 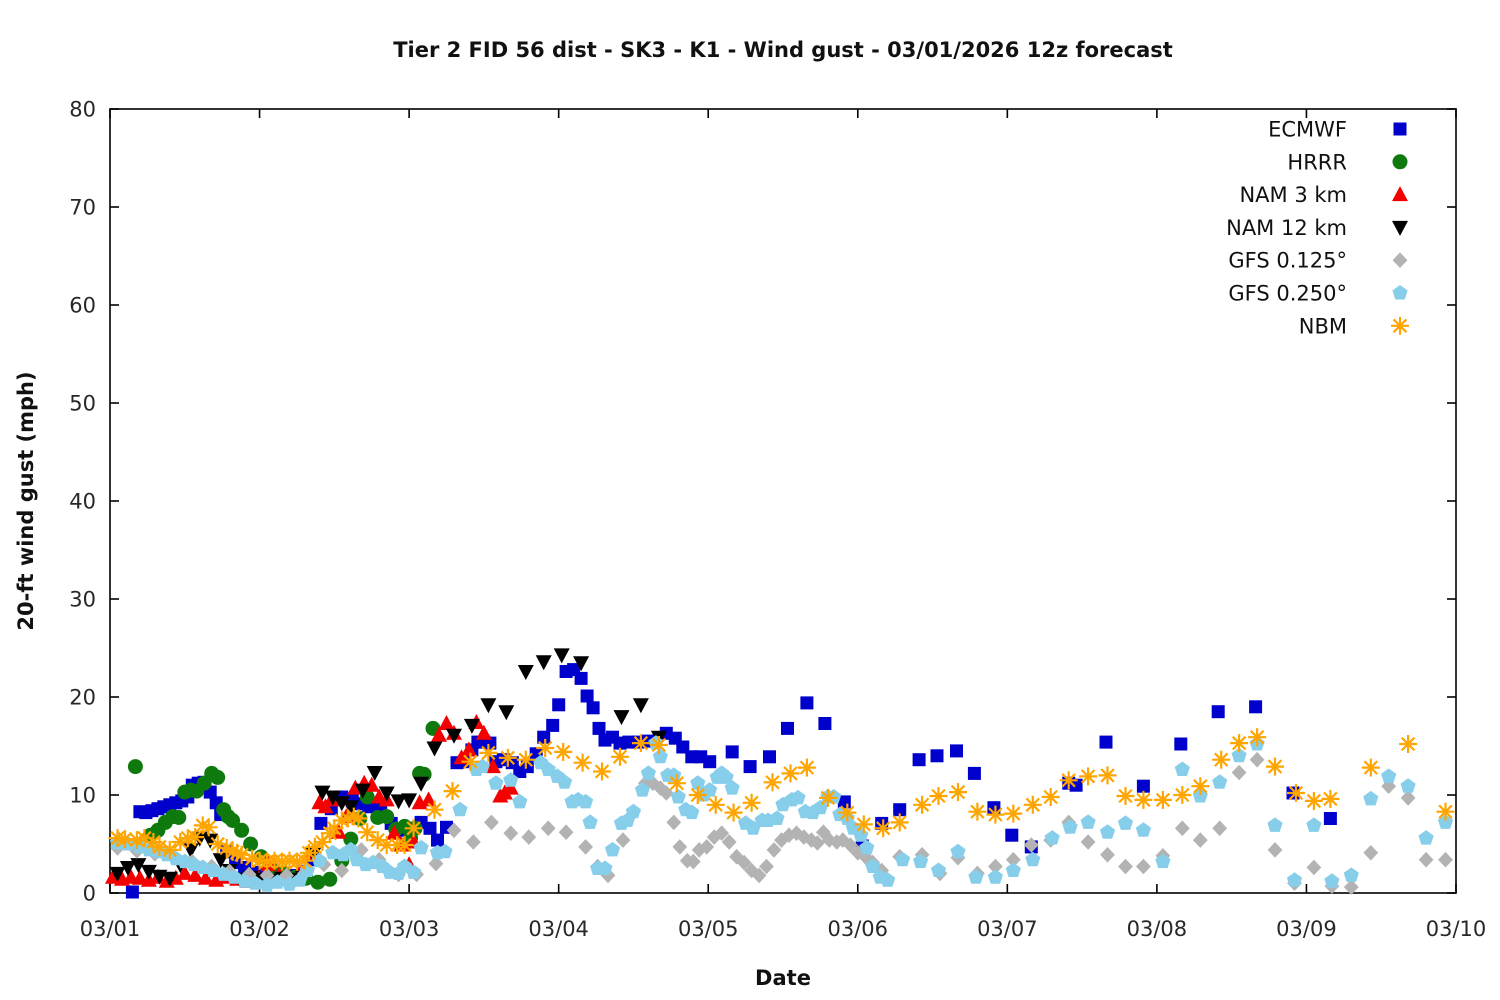 I want to click on legend-marker-asterisk-icon, so click(x=1400, y=325).